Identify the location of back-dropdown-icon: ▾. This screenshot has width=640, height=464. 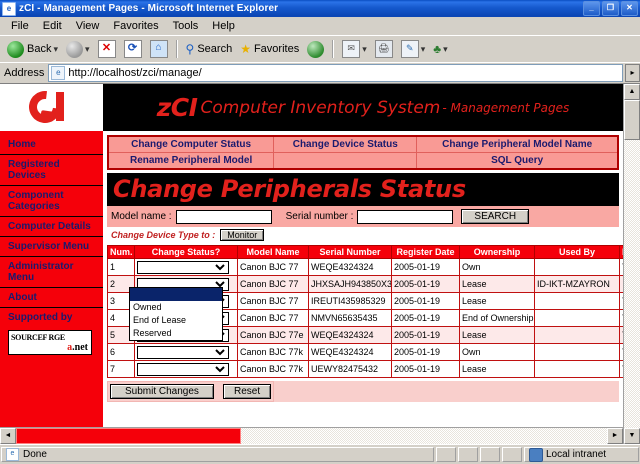
(55, 48).